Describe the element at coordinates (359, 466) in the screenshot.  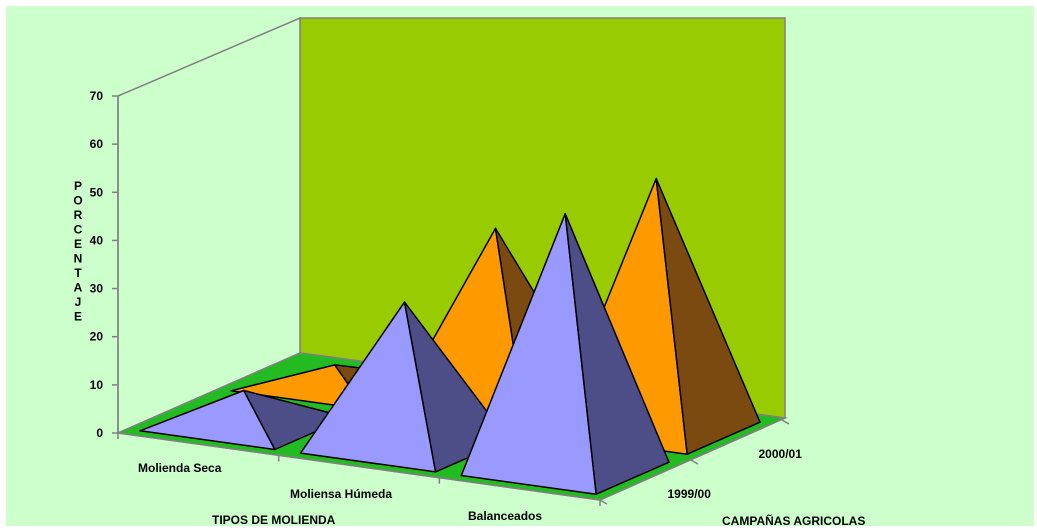
I see `x-axis-line` at that location.